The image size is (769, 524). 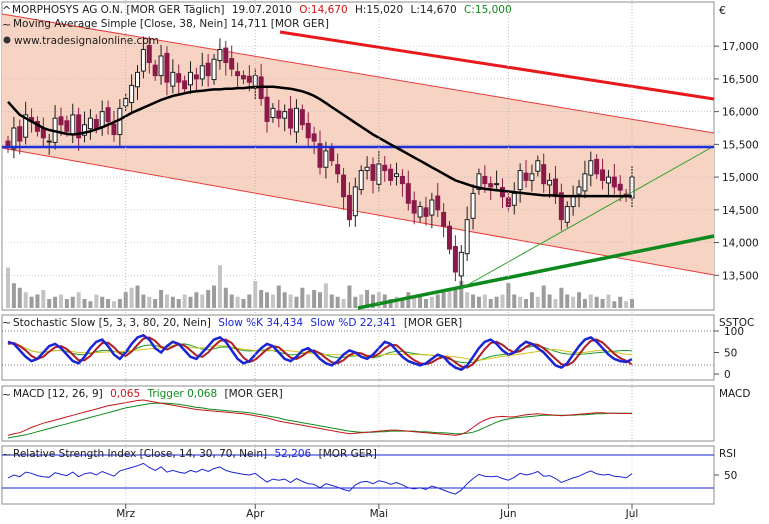 What do you see at coordinates (740, 178) in the screenshot?
I see `price-tick-label: 15,000` at bounding box center [740, 178].